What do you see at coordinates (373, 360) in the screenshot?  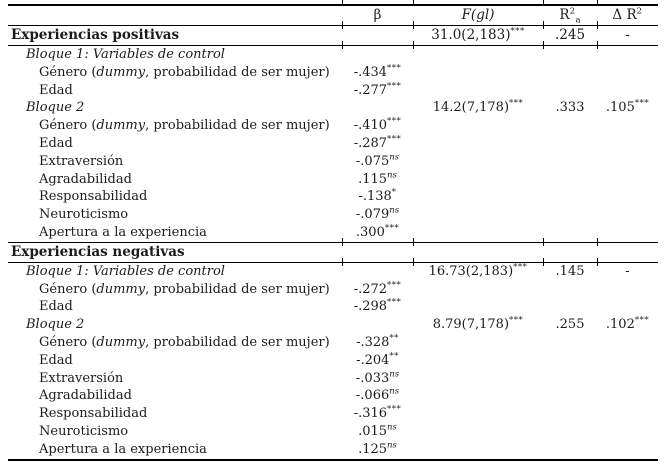 I see `beta-value: -.204` at bounding box center [373, 360].